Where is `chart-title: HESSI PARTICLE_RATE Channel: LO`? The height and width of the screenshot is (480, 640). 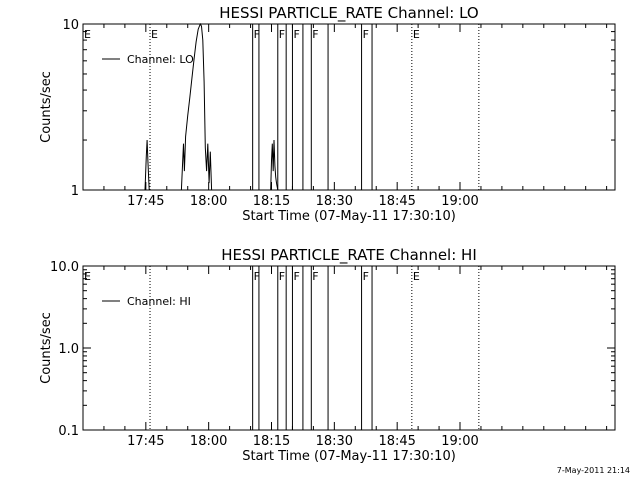
chart-title: HESSI PARTICLE_RATE Channel: LO is located at coordinates (348, 13).